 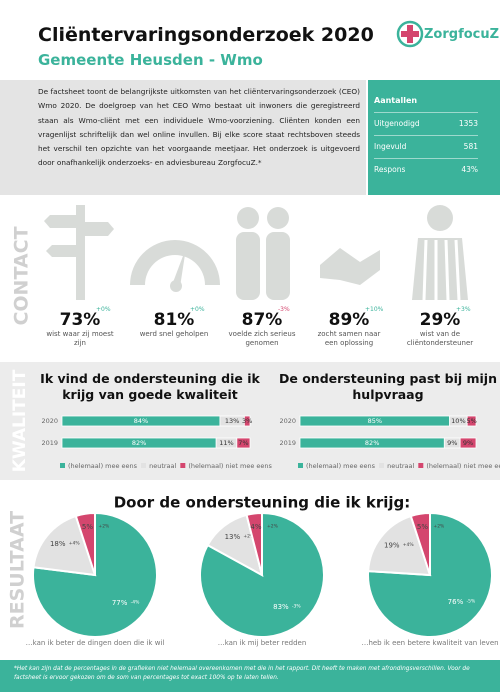 I want to click on count-value: 43%, so click(x=469, y=169).